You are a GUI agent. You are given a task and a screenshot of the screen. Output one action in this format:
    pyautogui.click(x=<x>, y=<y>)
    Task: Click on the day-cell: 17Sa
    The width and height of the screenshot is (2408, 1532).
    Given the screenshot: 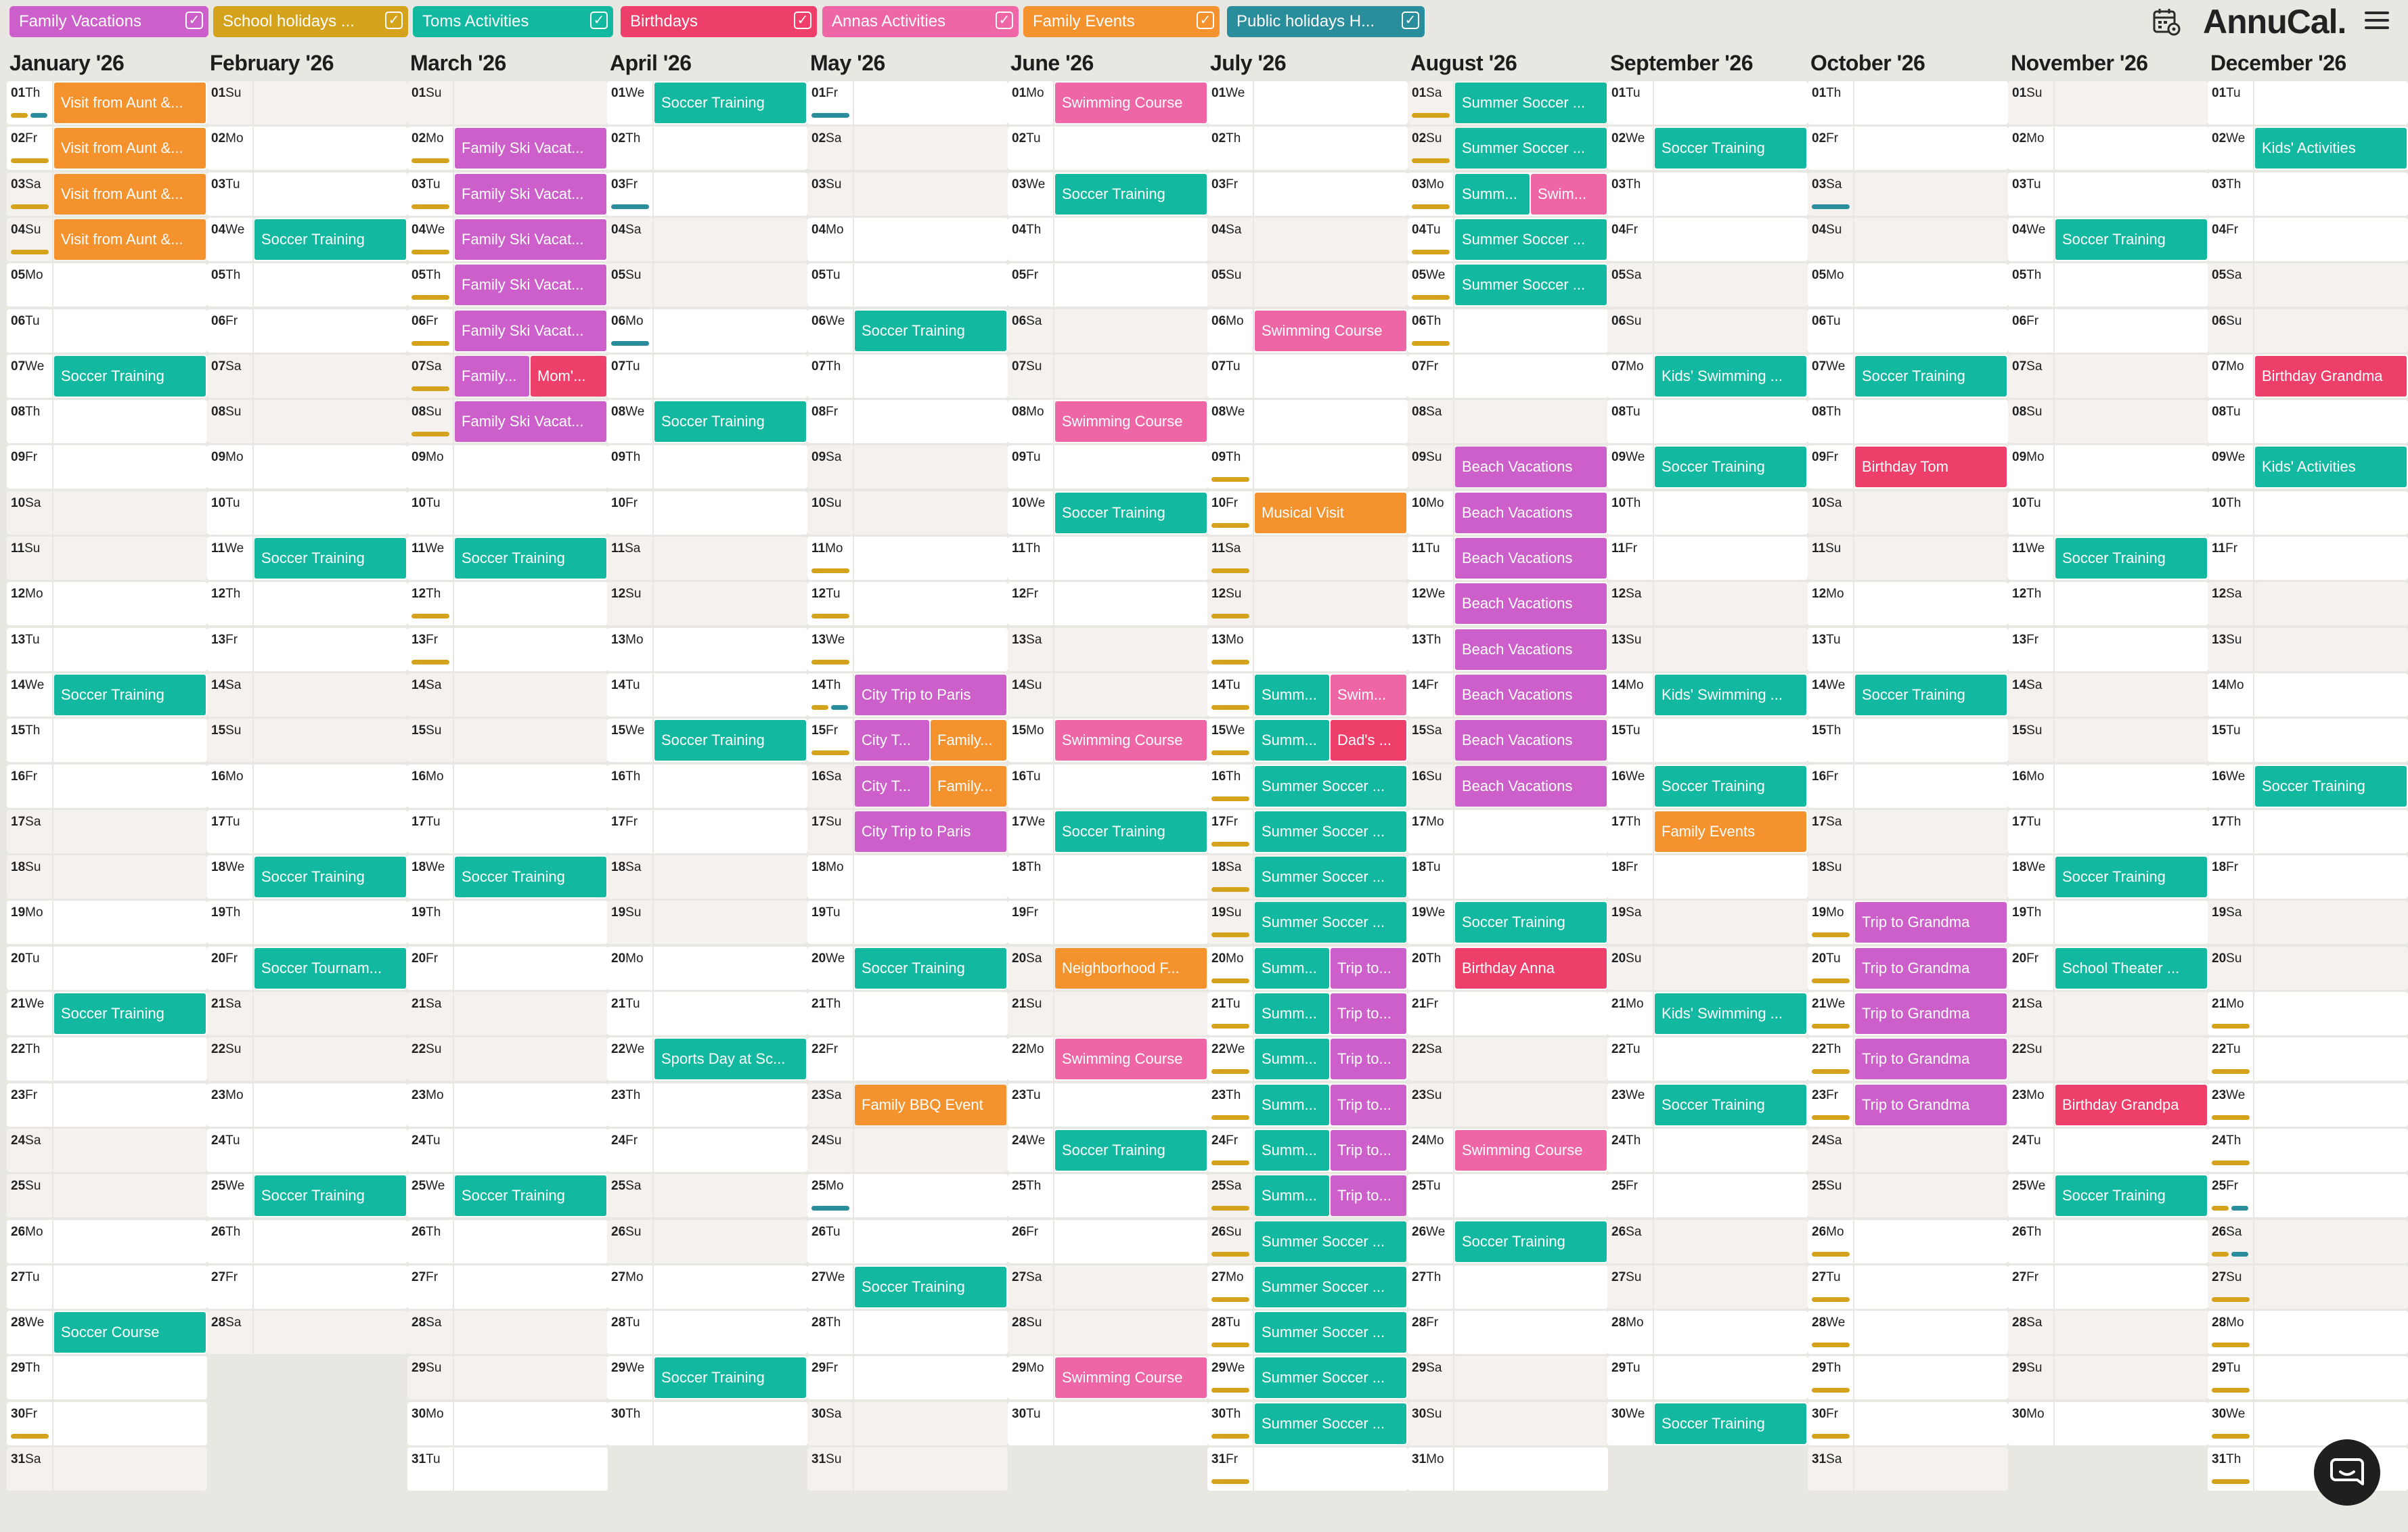 What is the action you would take?
    pyautogui.click(x=107, y=831)
    